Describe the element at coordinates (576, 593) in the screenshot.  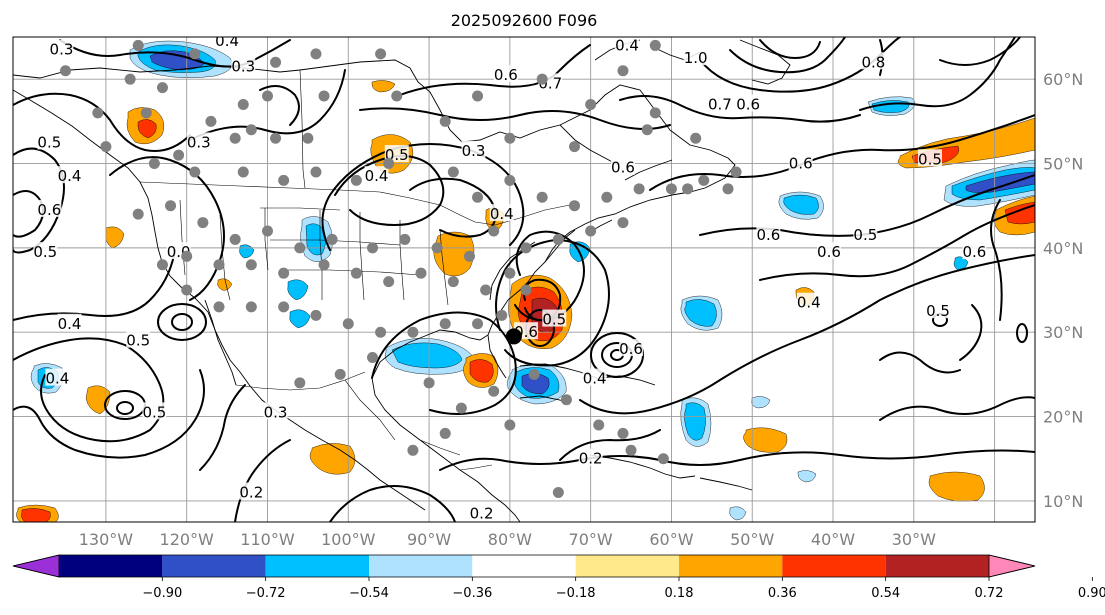
I see `colorbar-tick-label: −0.18` at that location.